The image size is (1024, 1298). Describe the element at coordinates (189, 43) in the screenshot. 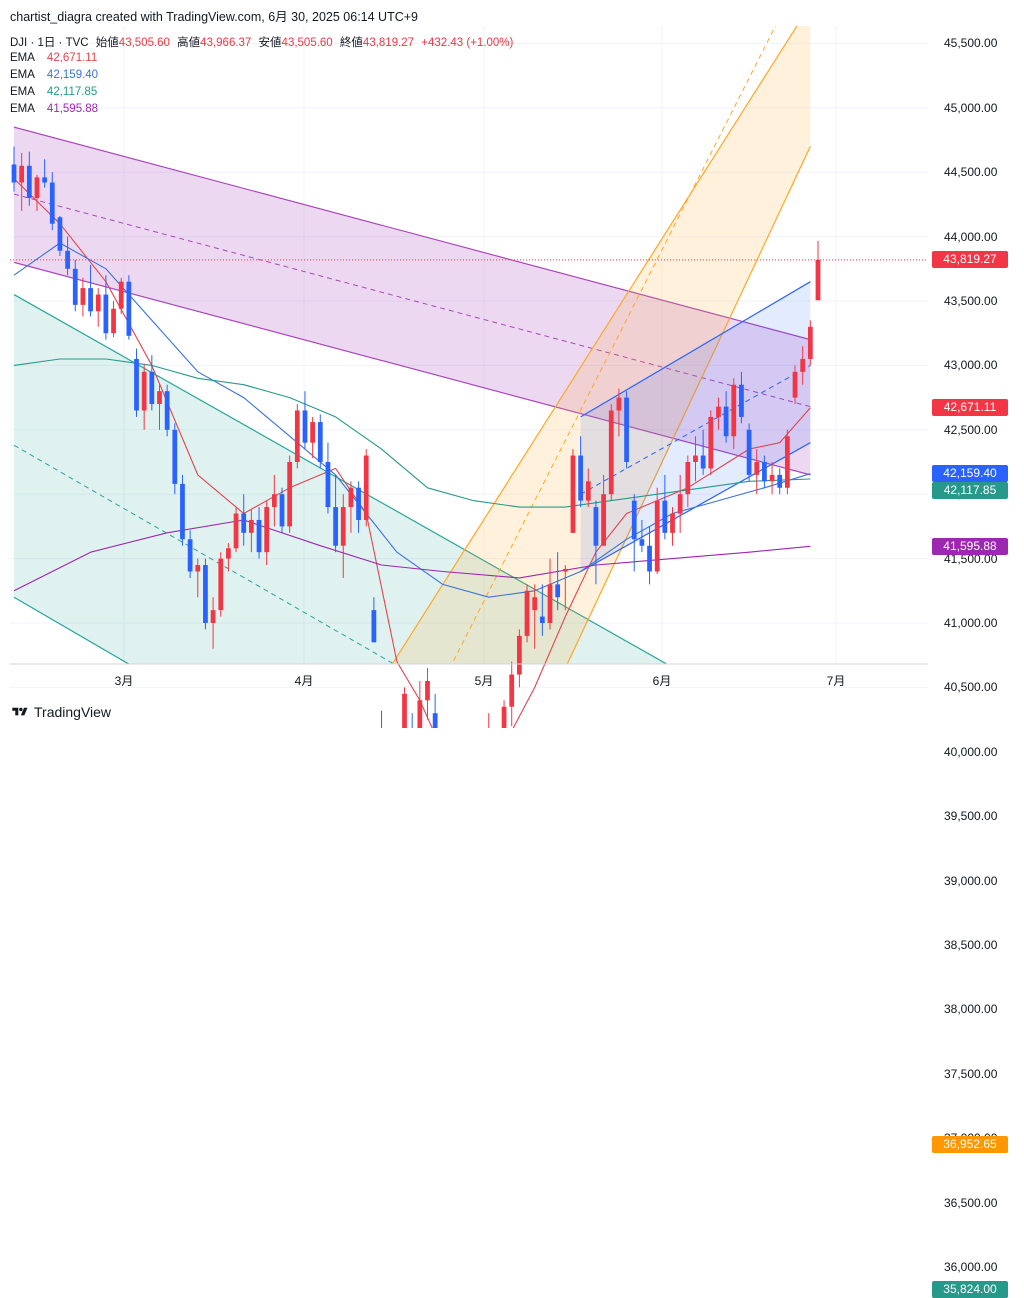

I see `high-label: 高値` at that location.